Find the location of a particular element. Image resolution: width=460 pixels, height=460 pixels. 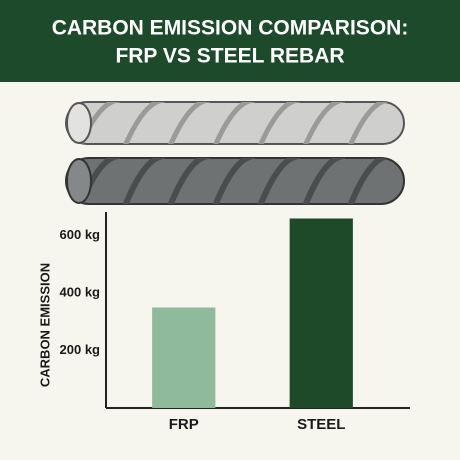

frp-rebar-illustration is located at coordinates (235, 123).